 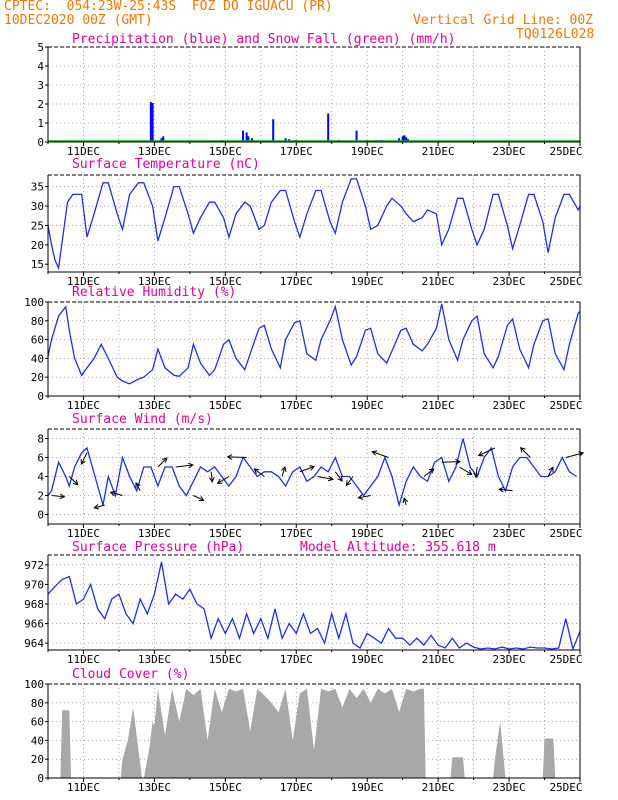 I want to click on y-tick-label: 968, so click(x=34, y=604).